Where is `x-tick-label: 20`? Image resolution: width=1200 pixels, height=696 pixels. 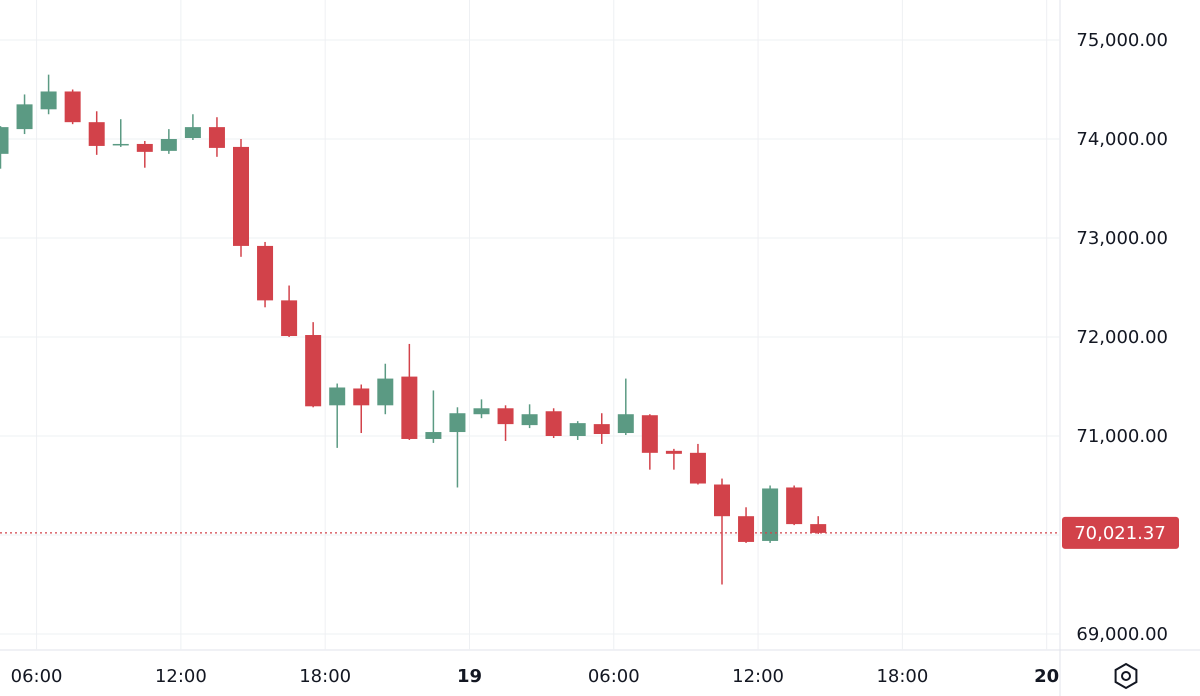
x-tick-label: 20 is located at coordinates (1046, 676).